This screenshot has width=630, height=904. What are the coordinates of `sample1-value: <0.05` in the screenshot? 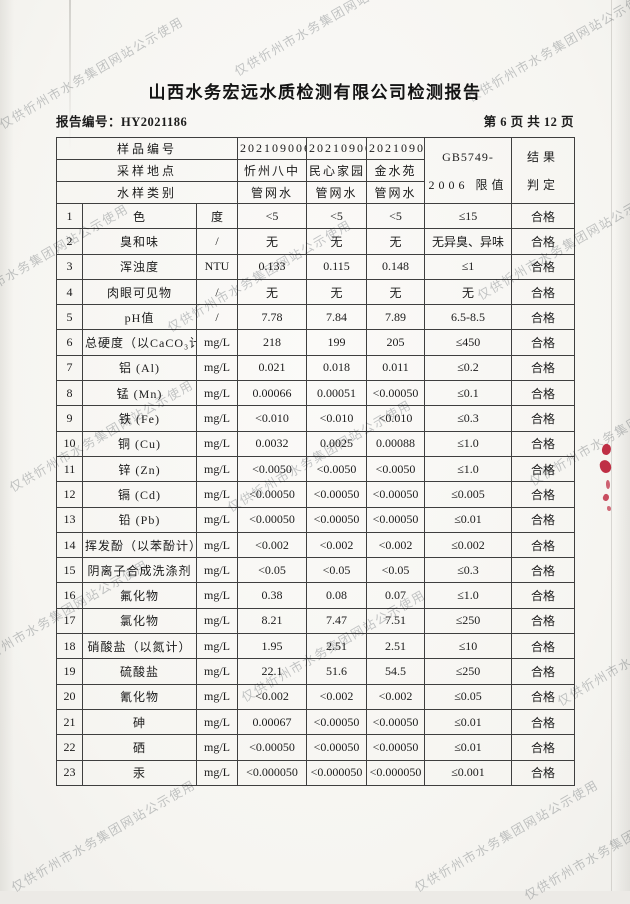 It's located at (272, 570).